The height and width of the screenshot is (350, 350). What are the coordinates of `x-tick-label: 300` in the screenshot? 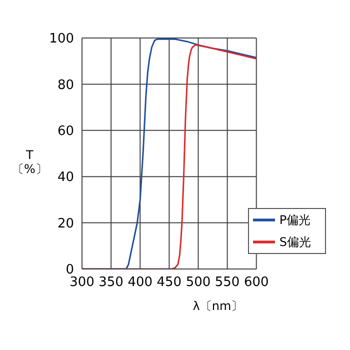 It's located at (82, 282).